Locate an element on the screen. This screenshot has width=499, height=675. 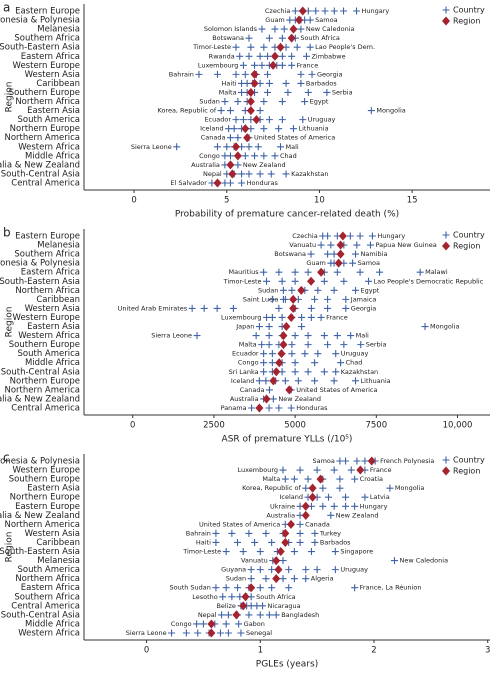
region-label: Eastern Asia is located at coordinates (53, 111).